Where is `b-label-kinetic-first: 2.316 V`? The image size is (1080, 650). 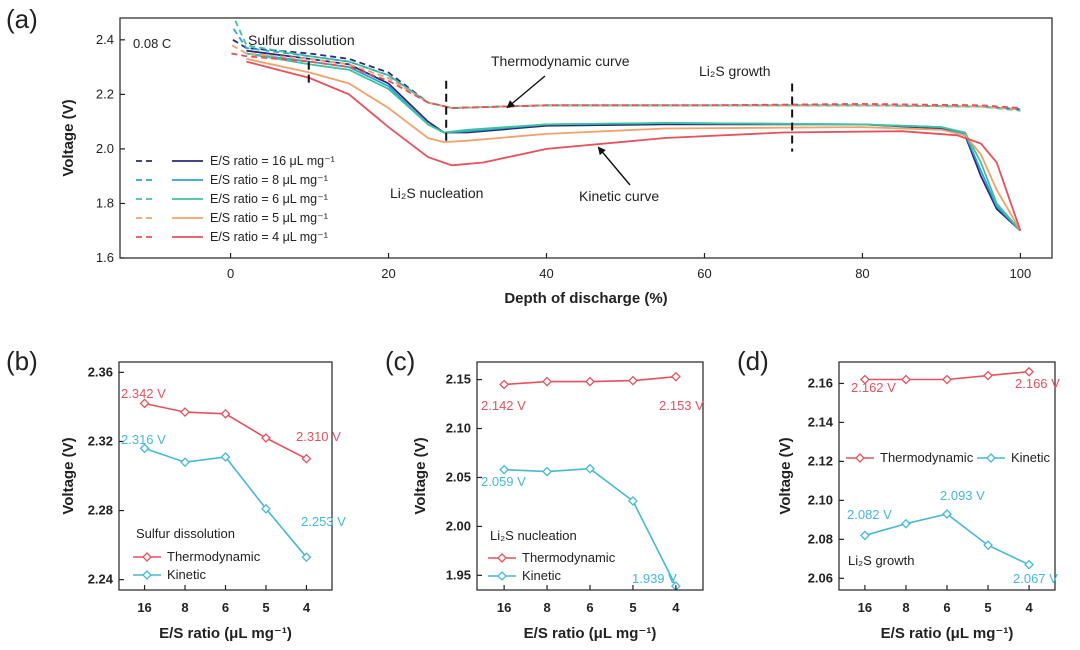 b-label-kinetic-first: 2.316 V is located at coordinates (143, 439).